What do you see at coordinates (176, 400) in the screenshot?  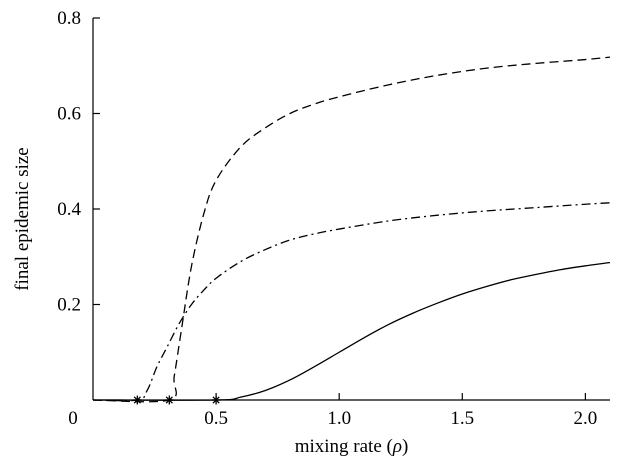 I see `threshold-markers` at bounding box center [176, 400].